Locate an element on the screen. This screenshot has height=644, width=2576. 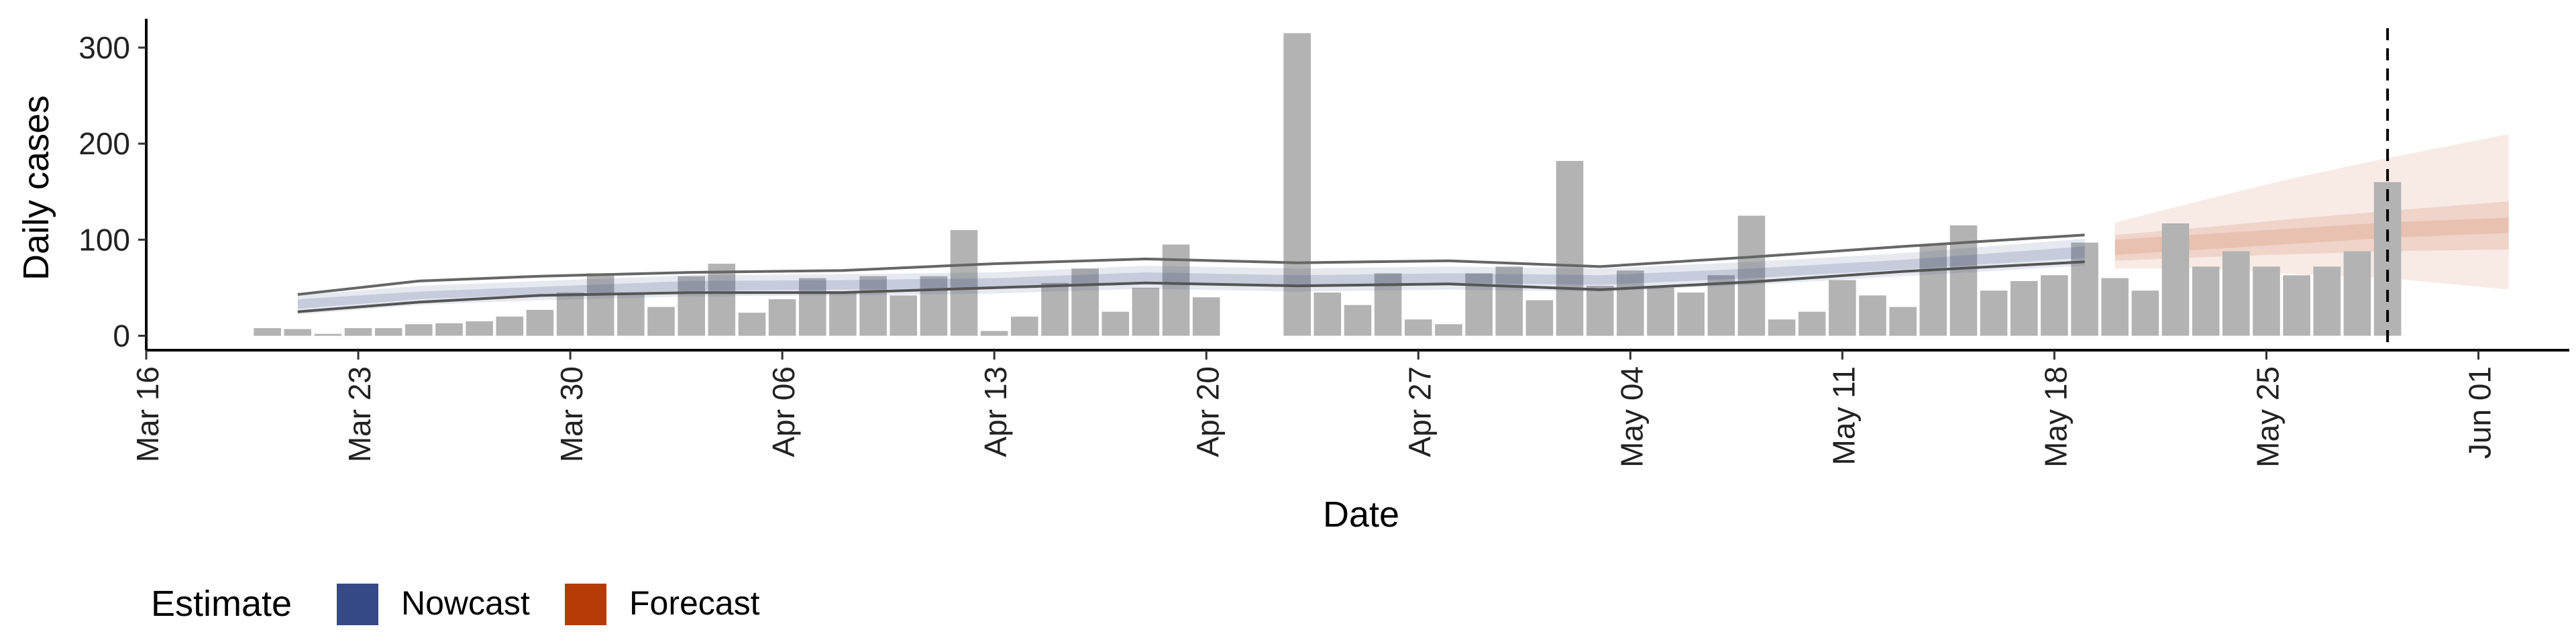
nowcast-inner-band is located at coordinates (1191, 277).